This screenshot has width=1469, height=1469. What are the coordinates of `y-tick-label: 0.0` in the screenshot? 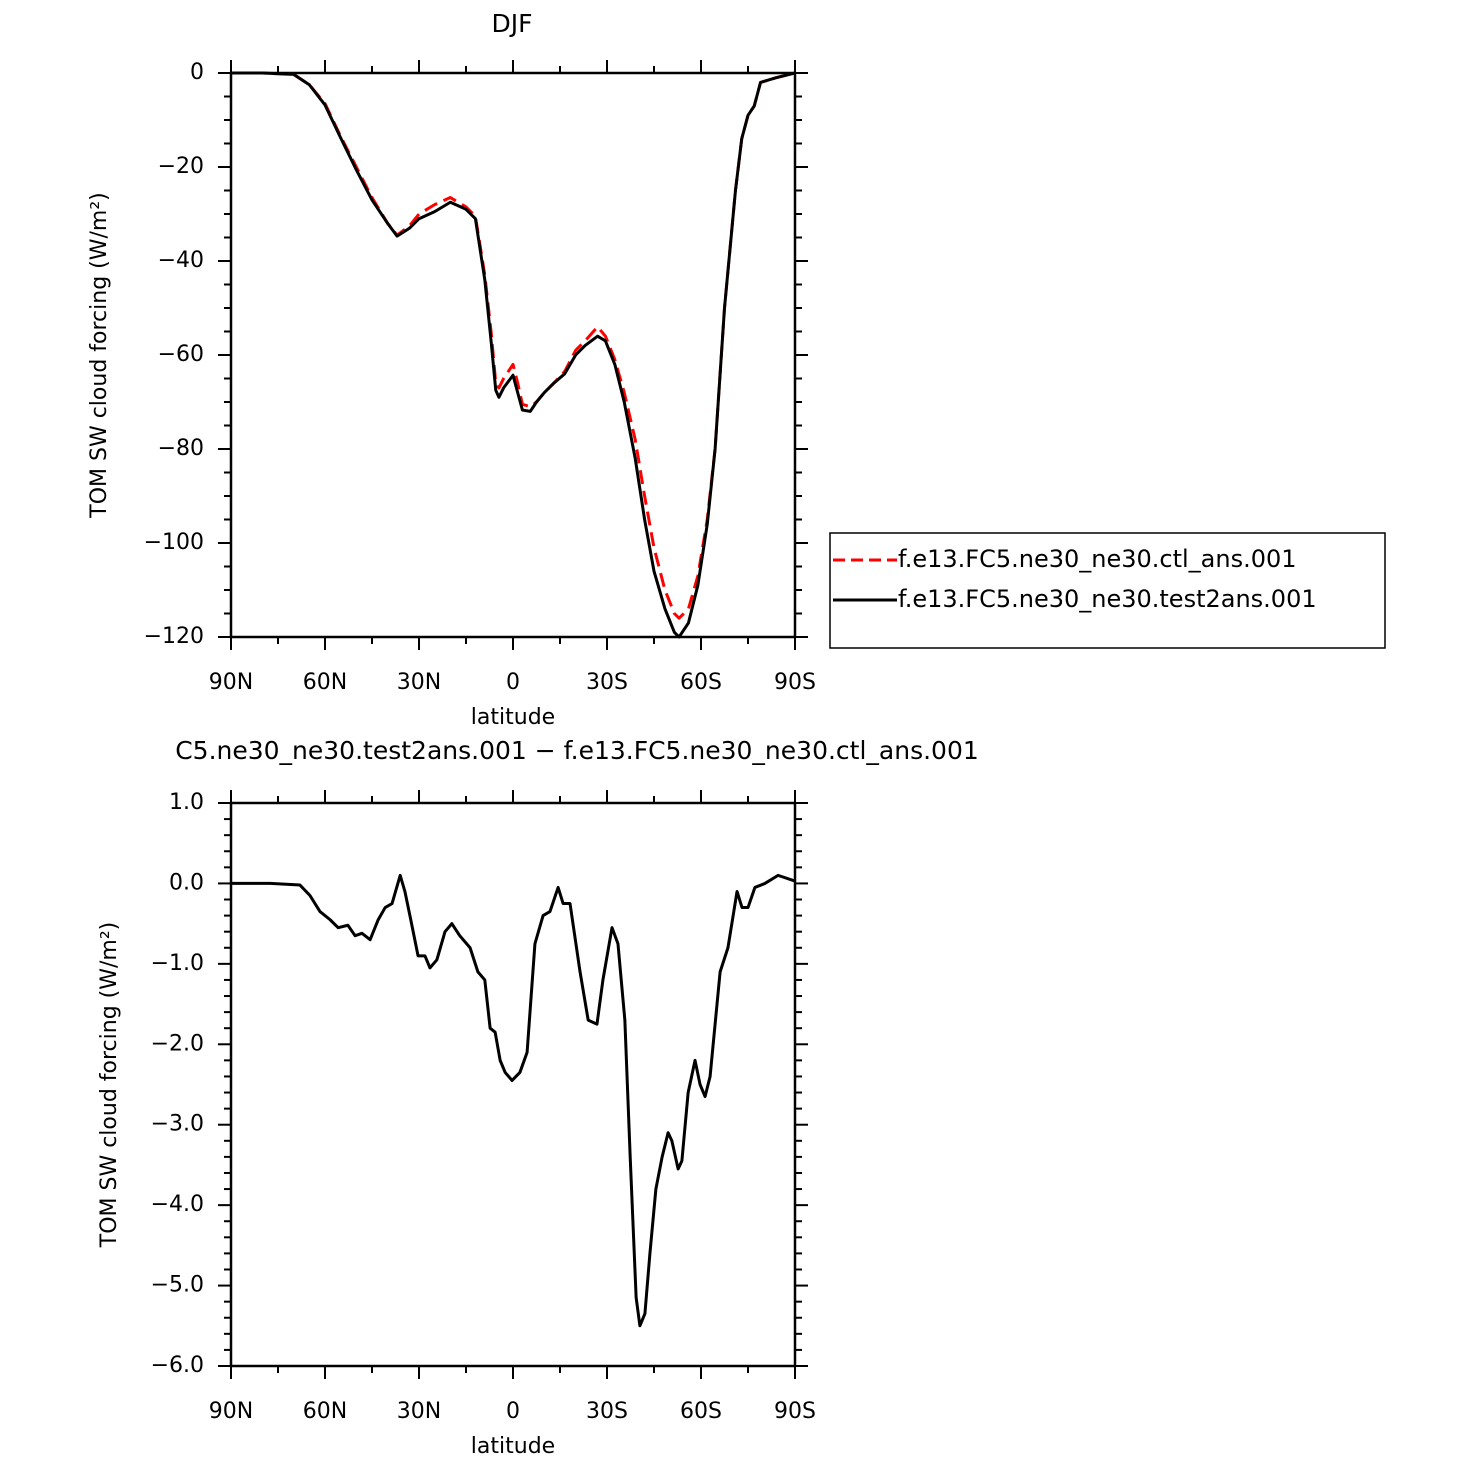 It's located at (186, 882).